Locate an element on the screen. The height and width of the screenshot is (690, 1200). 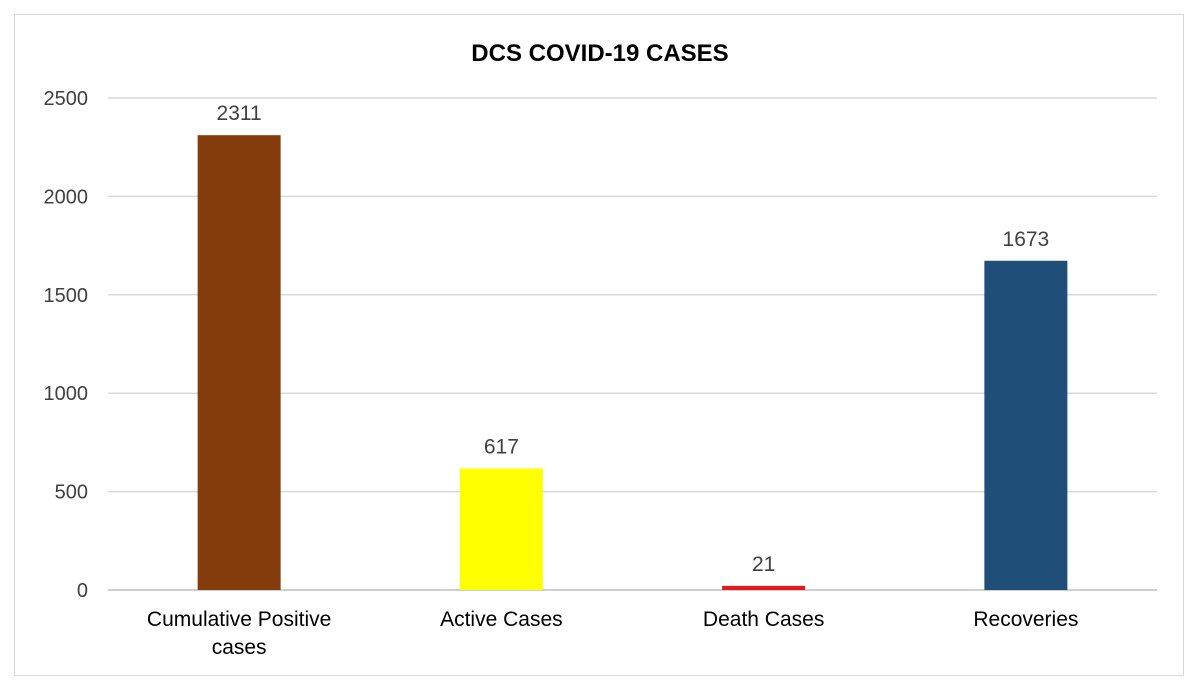
data-label: 1673 is located at coordinates (1026, 239).